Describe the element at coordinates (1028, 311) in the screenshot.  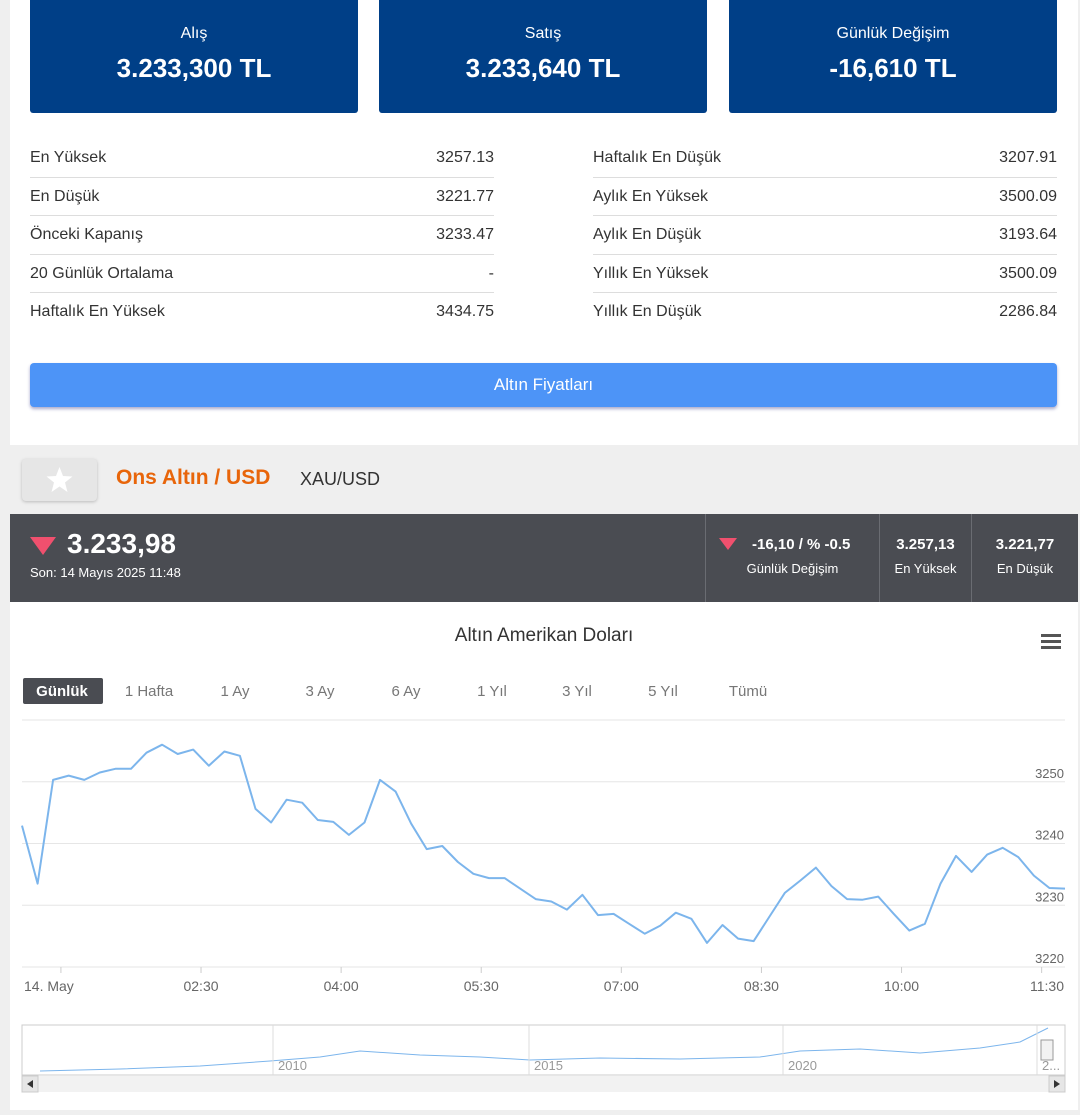
I see `stat-value: 2286.84` at that location.